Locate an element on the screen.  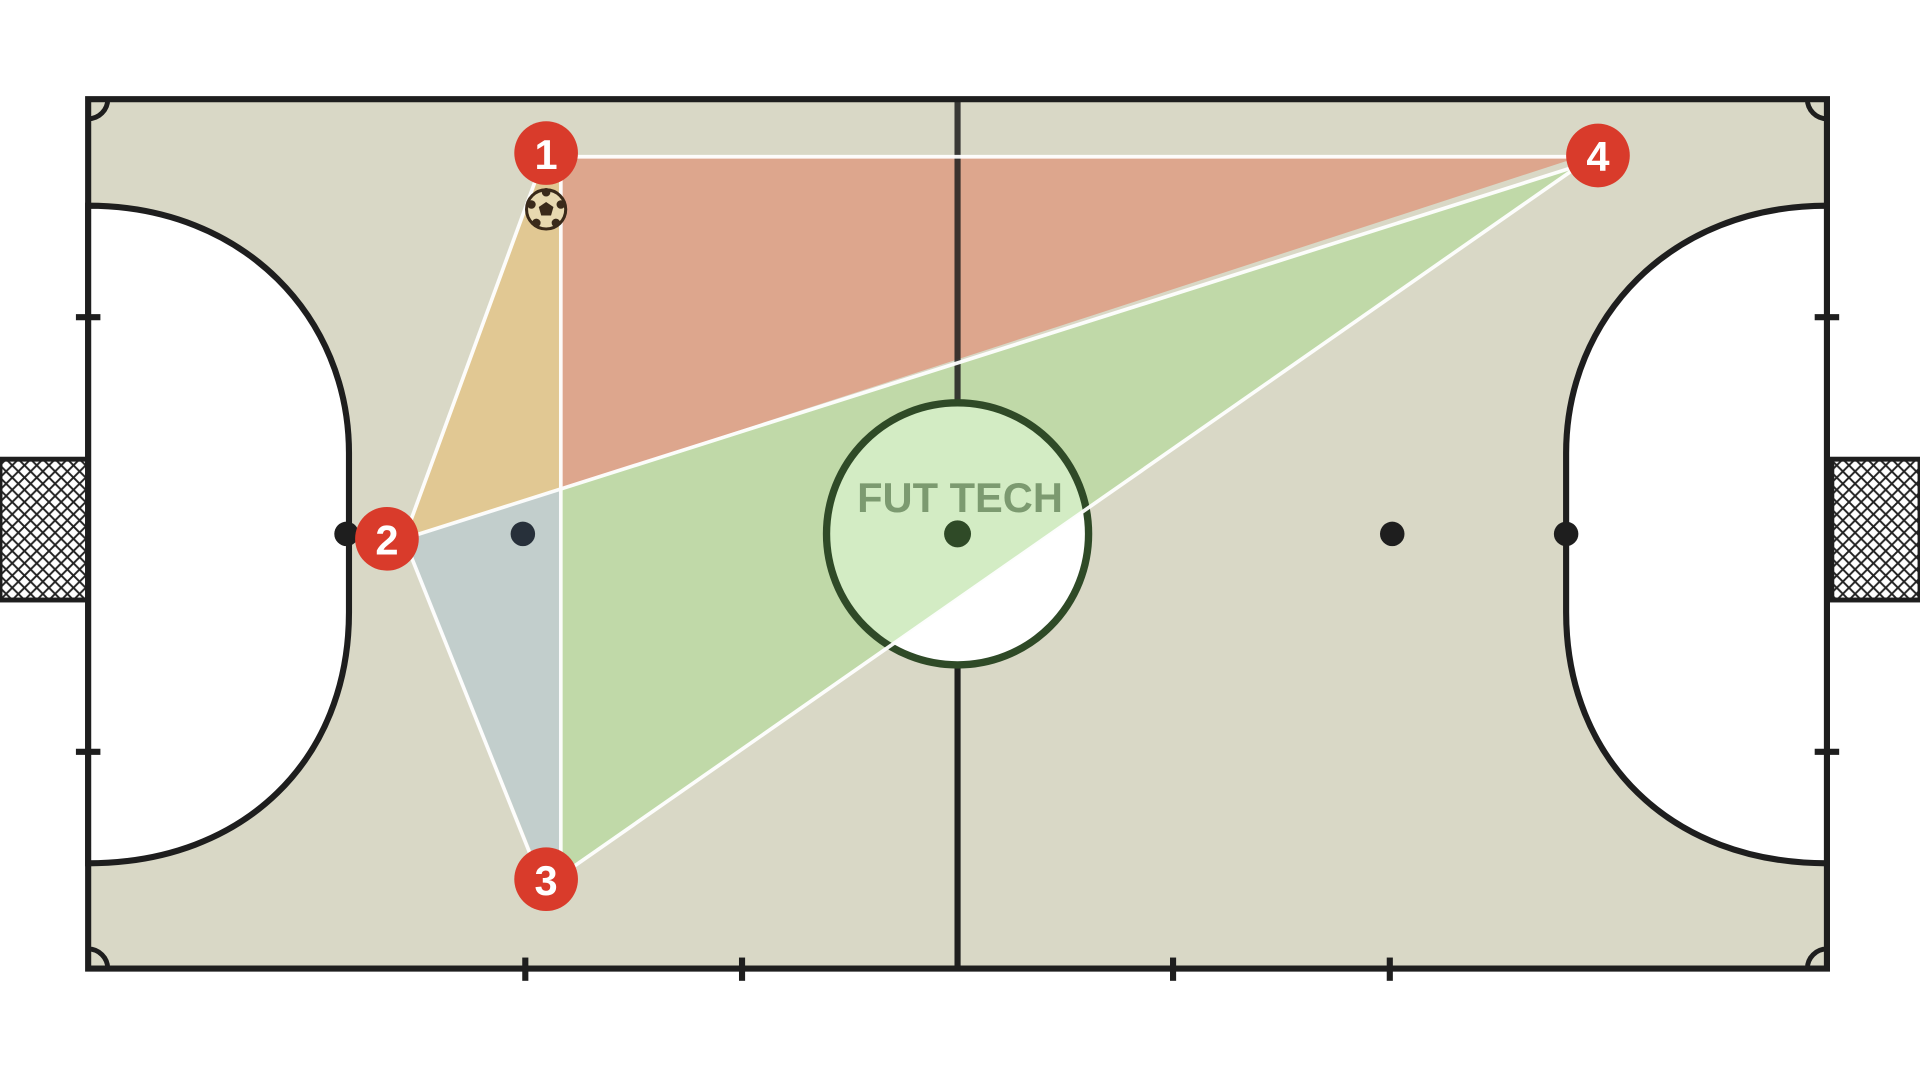
player-label: 3 is located at coordinates (546, 880).